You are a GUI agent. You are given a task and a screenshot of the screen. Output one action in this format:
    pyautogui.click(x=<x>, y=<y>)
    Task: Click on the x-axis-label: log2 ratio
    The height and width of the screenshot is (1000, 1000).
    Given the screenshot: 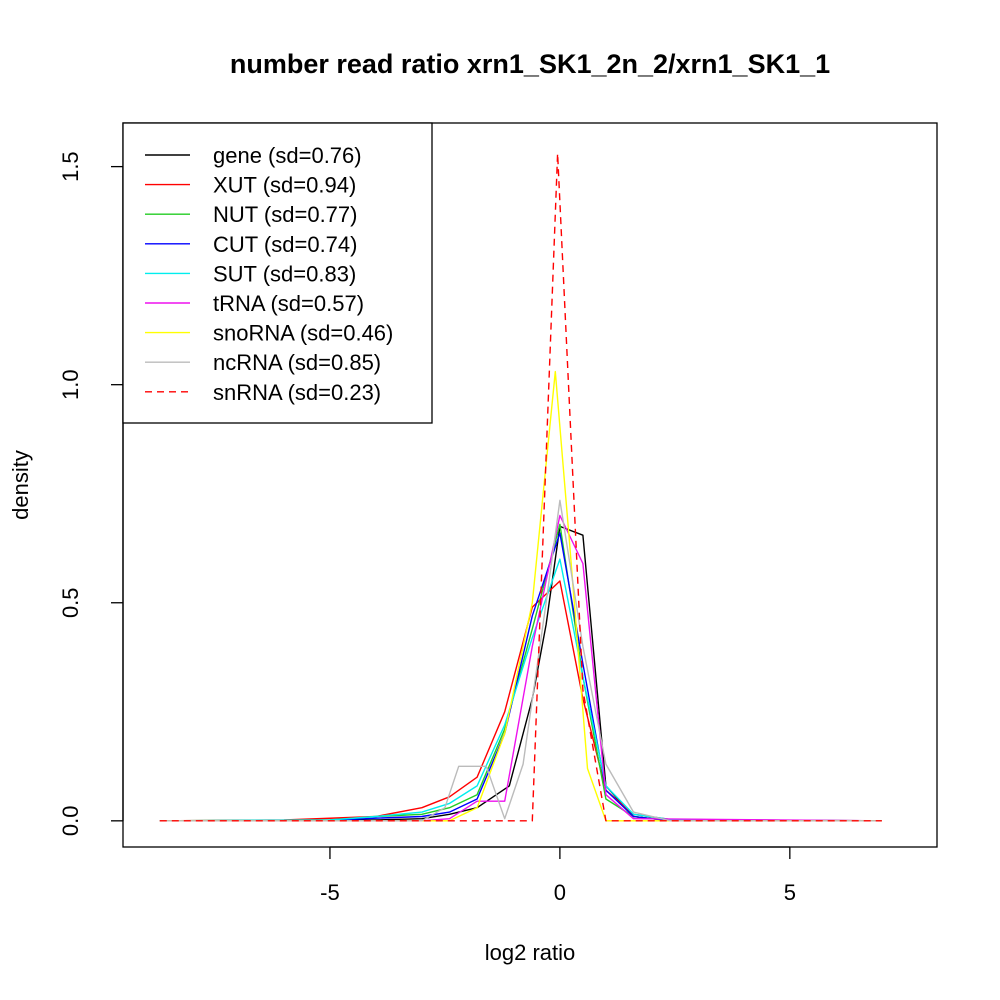 What is the action you would take?
    pyautogui.click(x=530, y=952)
    